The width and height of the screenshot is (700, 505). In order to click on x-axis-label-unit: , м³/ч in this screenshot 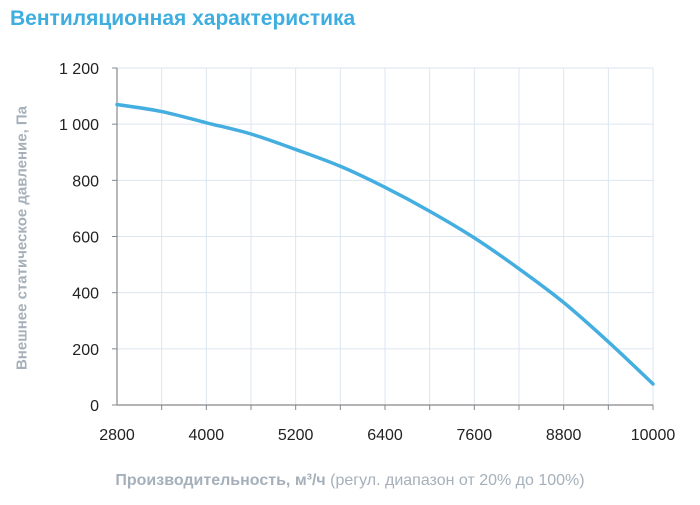, I will do `click(305, 480)`.